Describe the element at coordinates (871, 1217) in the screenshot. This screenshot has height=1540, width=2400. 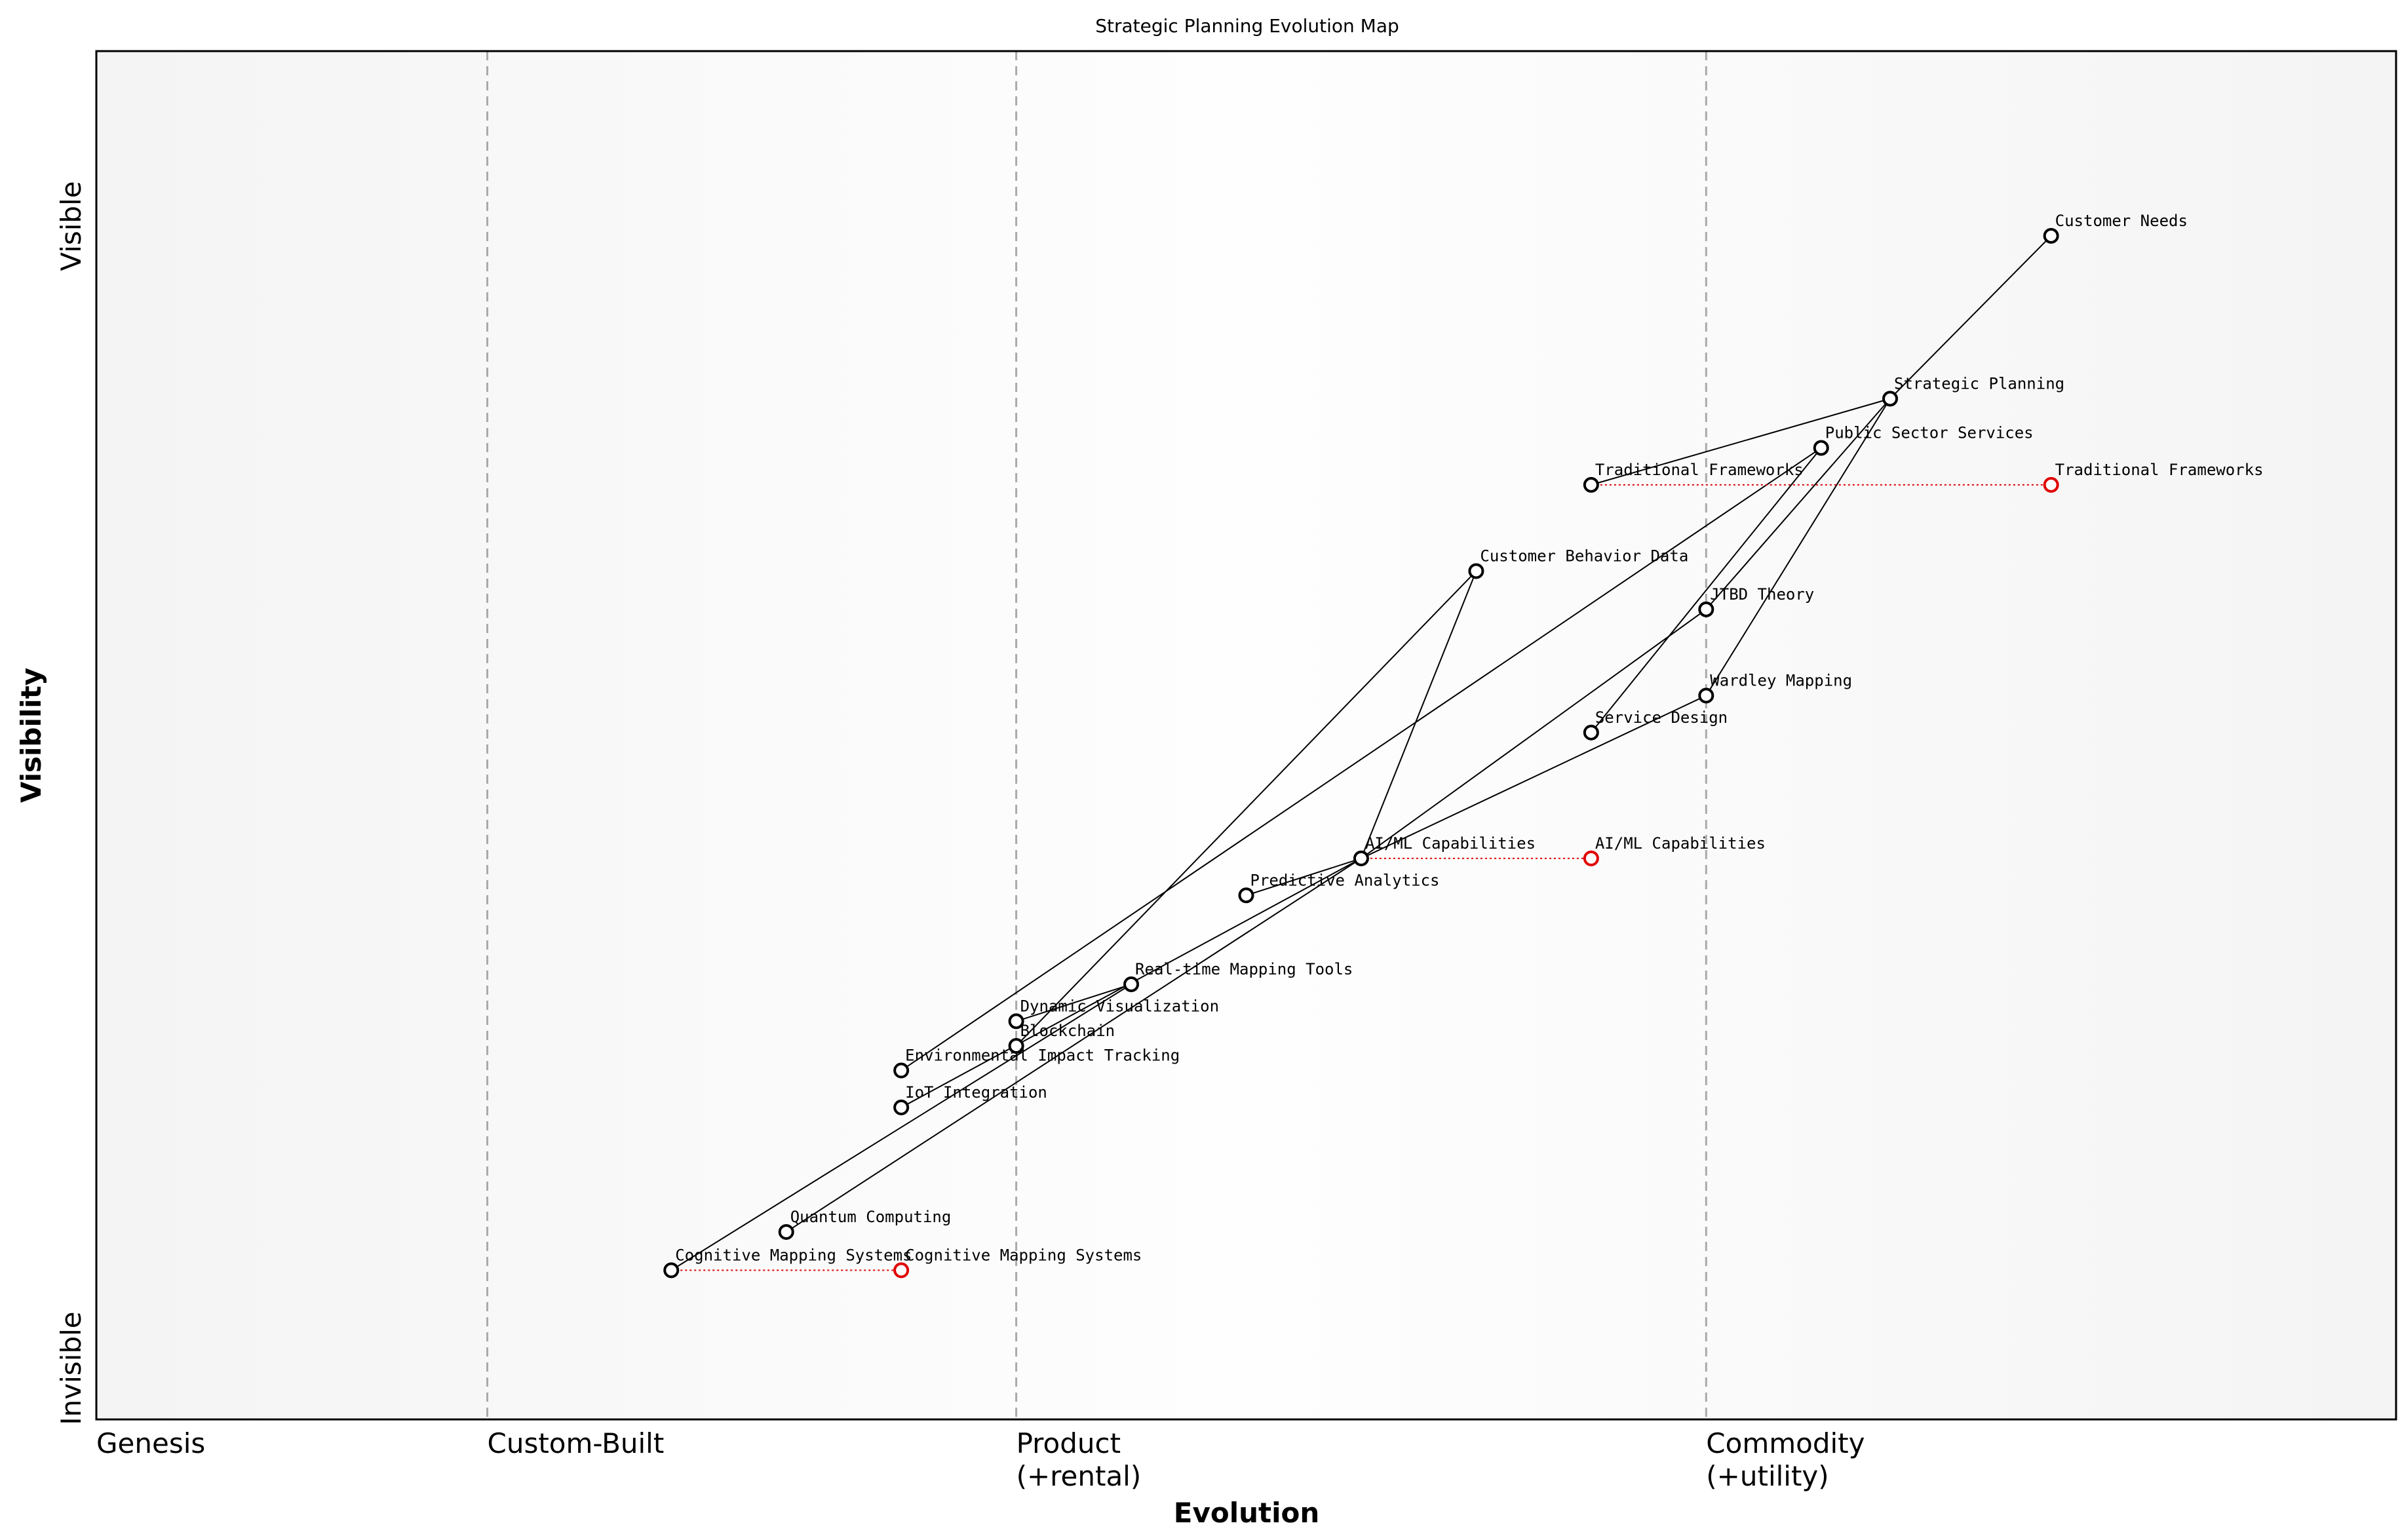
I see `label-quantum-computing: Quantum Computing` at that location.